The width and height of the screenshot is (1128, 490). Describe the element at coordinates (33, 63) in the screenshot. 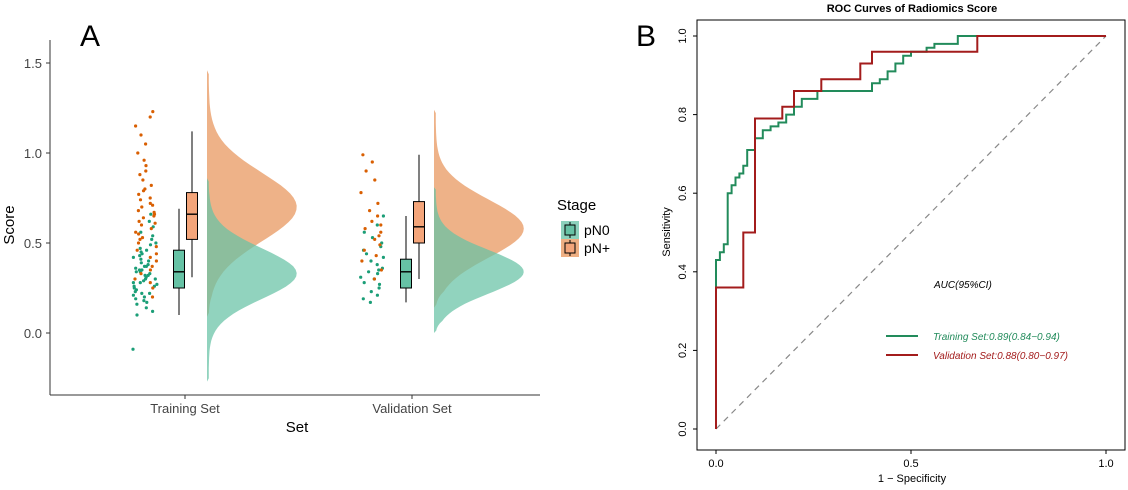

I see `a-y-tick-label: 1.5` at that location.